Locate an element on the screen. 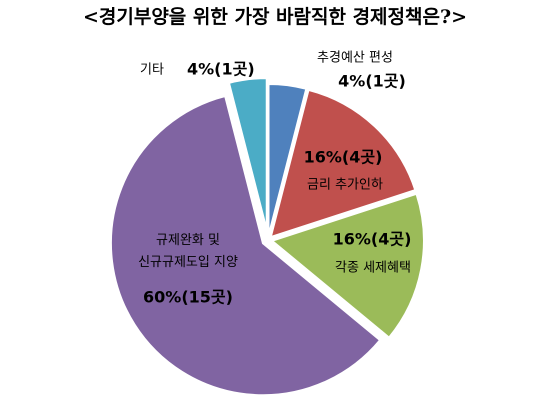 The image size is (550, 415). slice-name: 기타 is located at coordinates (152, 70).